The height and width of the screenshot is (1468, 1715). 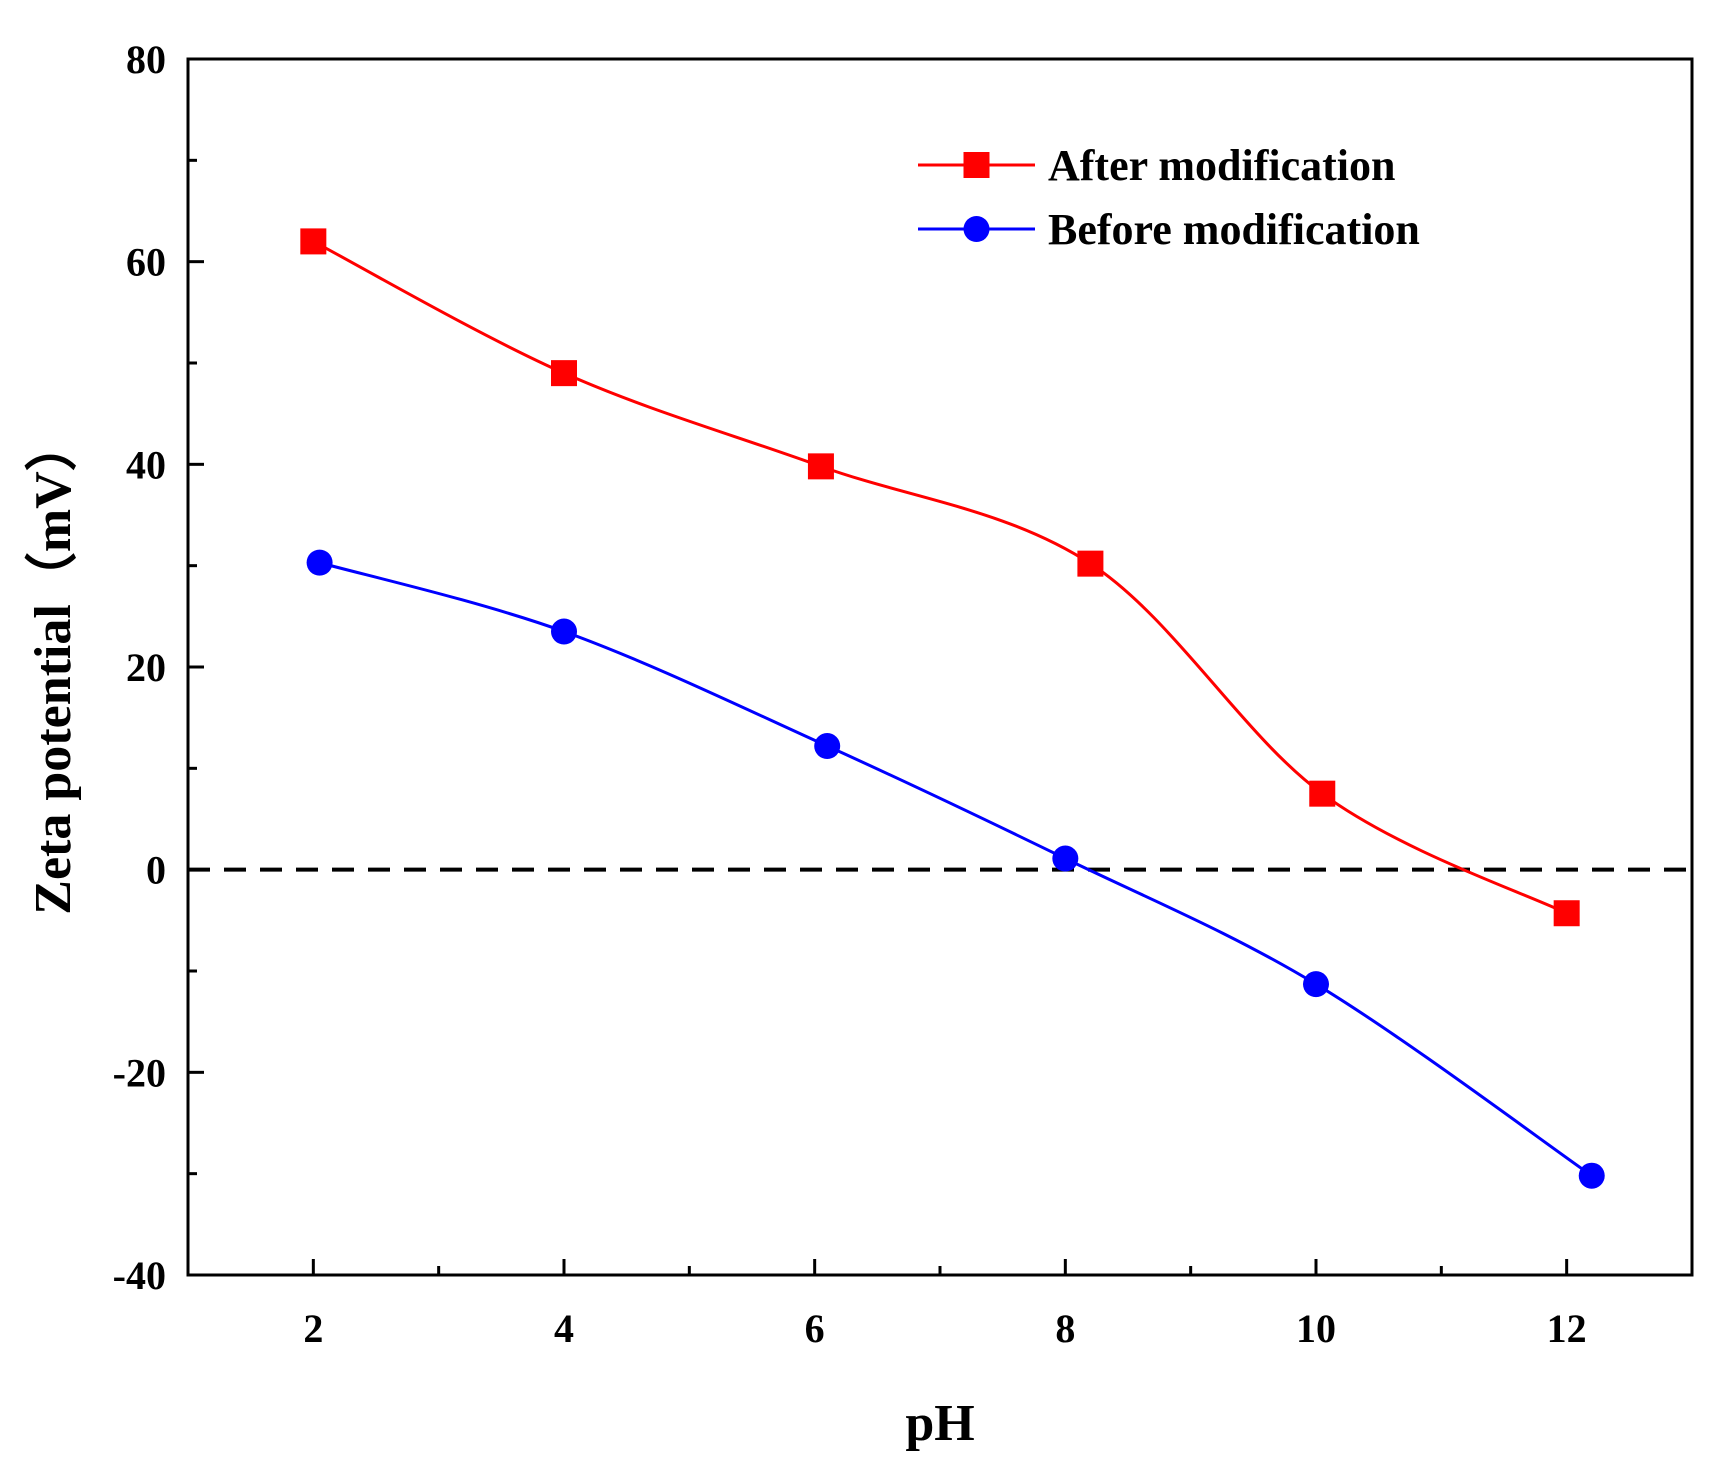 What do you see at coordinates (146, 464) in the screenshot?
I see `y-tick-label: 40` at bounding box center [146, 464].